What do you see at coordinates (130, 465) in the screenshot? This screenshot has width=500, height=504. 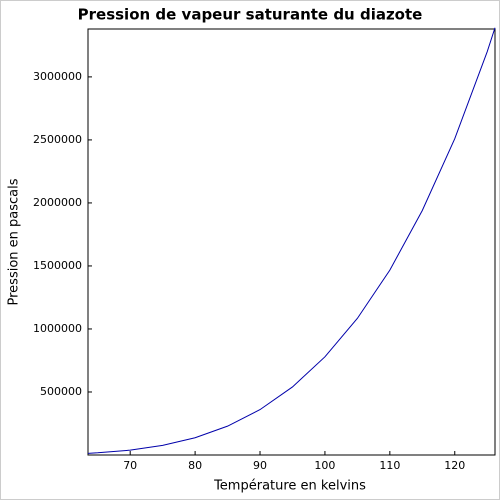 I see `x-tick-label: 70` at bounding box center [130, 465].